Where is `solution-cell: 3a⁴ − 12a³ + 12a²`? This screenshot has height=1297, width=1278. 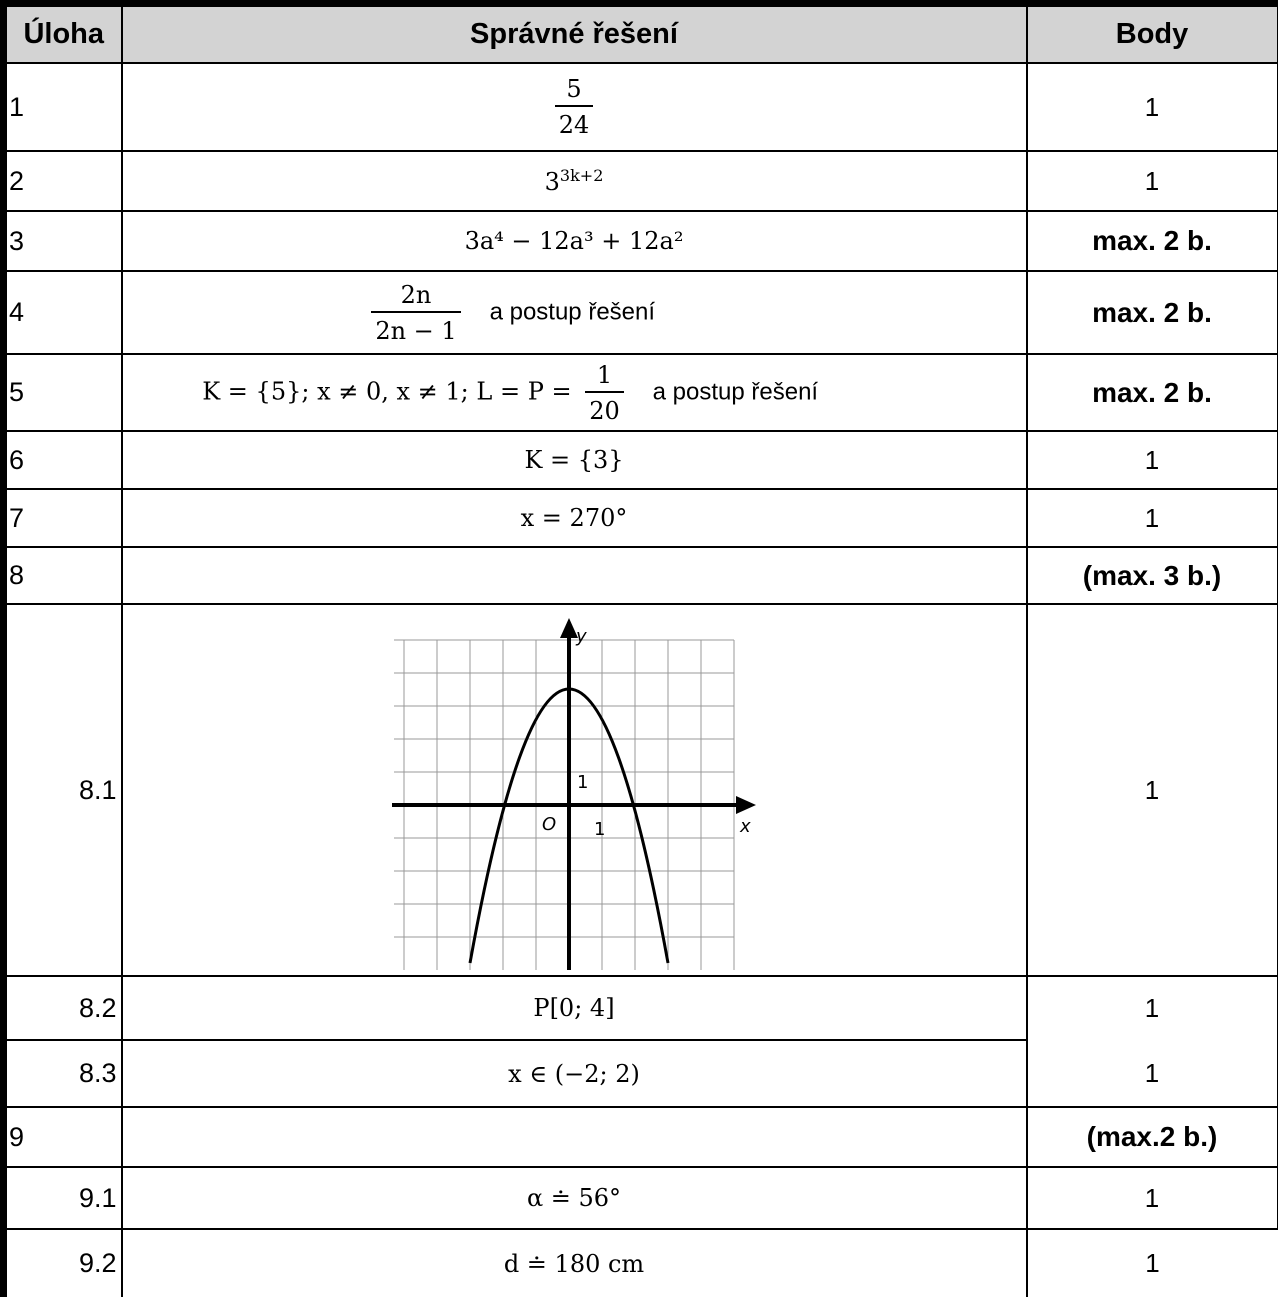
solution-cell: 3a⁴ − 12a³ + 12a² is located at coordinates (574, 241).